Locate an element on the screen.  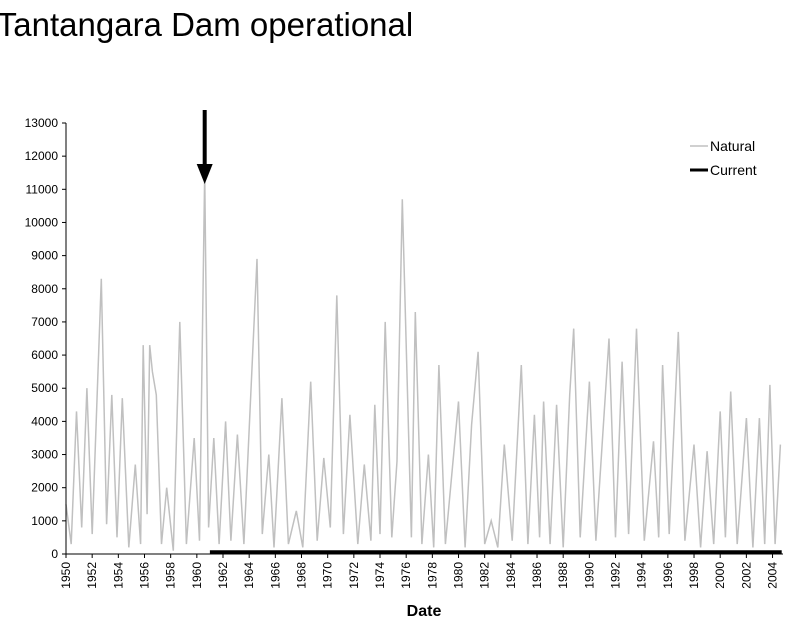
x-tick-label: 1982 is located at coordinates (485, 575).